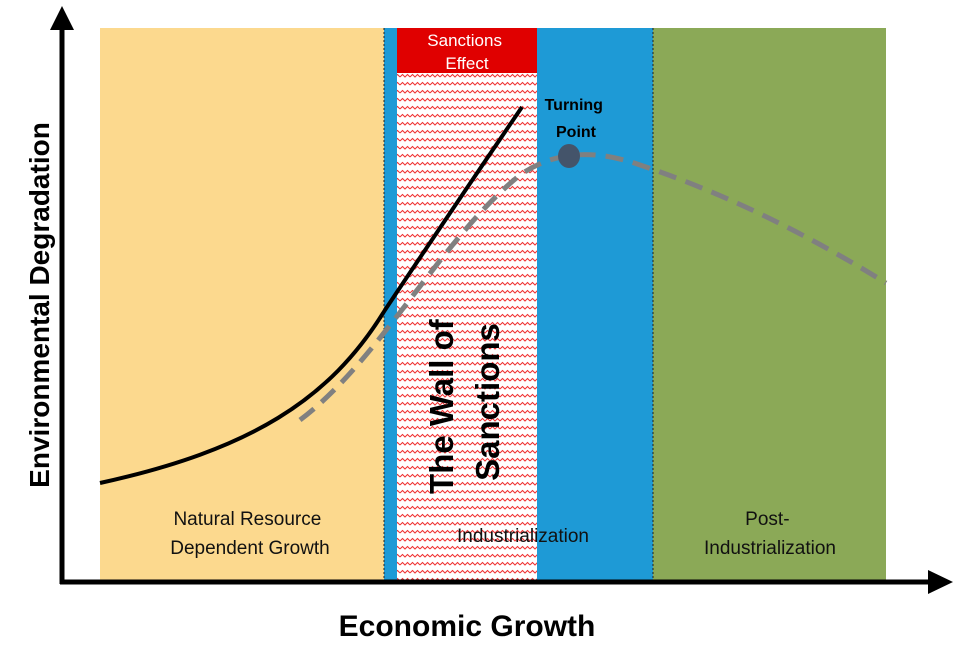 This screenshot has height=652, width=969. What do you see at coordinates (464, 402) in the screenshot?
I see `wall-label: The Wall of Sanctions` at bounding box center [464, 402].